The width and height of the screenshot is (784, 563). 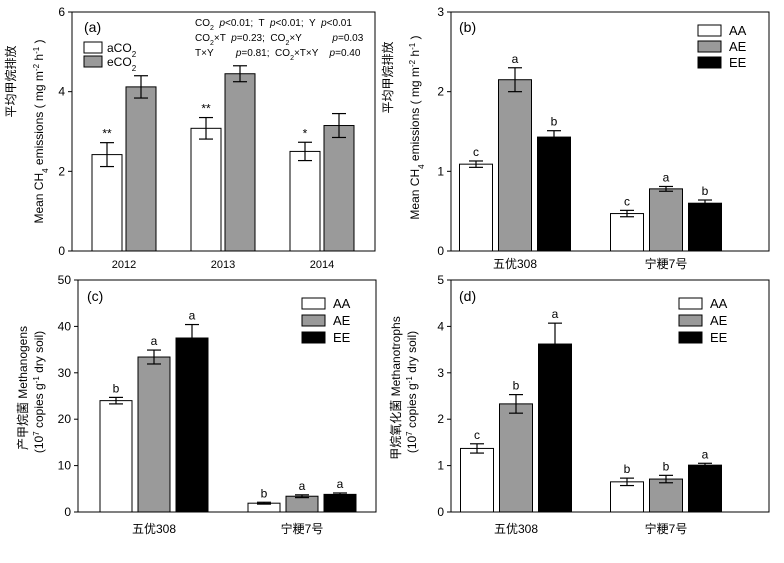 I want to click on stats-line: CO2 p<0.01; T p<0.01; Y p<0.01, so click(x=273, y=25).